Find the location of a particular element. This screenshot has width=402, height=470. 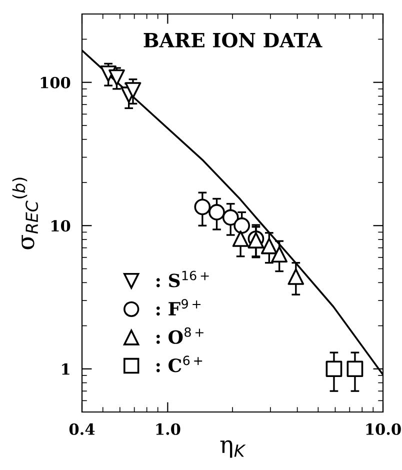

y-tick-label: 1 is located at coordinates (66, 369).